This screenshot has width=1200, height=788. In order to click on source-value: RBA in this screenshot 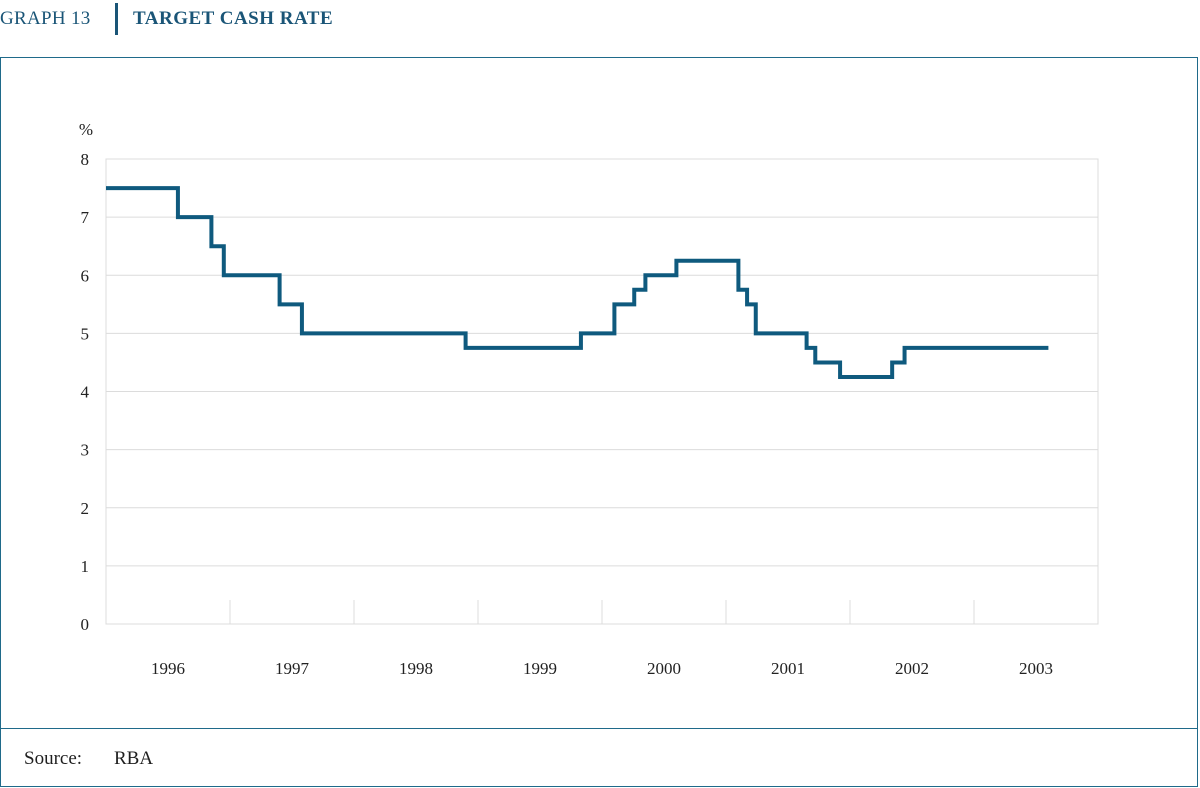, I will do `click(134, 758)`.